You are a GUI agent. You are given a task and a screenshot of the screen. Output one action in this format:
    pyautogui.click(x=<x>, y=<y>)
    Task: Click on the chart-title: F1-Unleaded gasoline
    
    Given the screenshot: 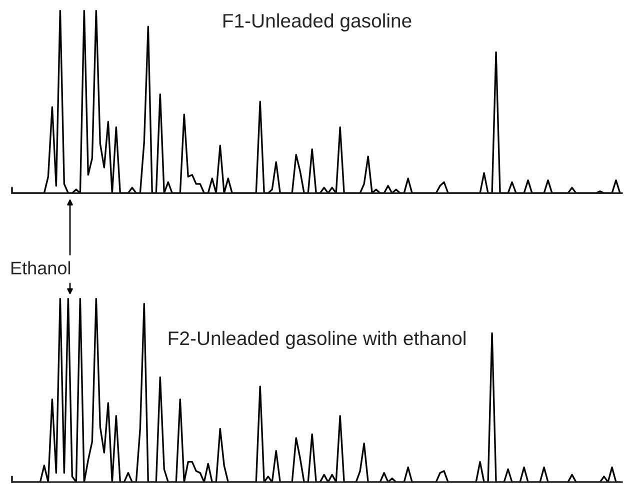 What is the action you would take?
    pyautogui.click(x=317, y=22)
    